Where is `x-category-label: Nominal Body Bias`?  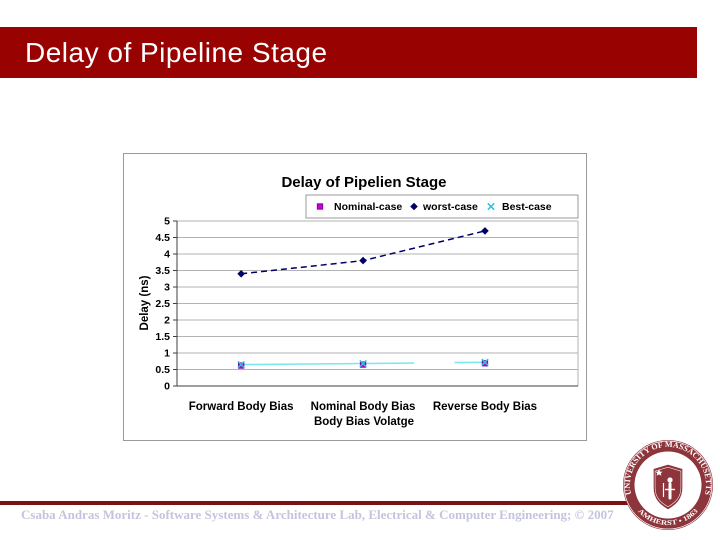 x-category-label: Nominal Body Bias is located at coordinates (363, 407).